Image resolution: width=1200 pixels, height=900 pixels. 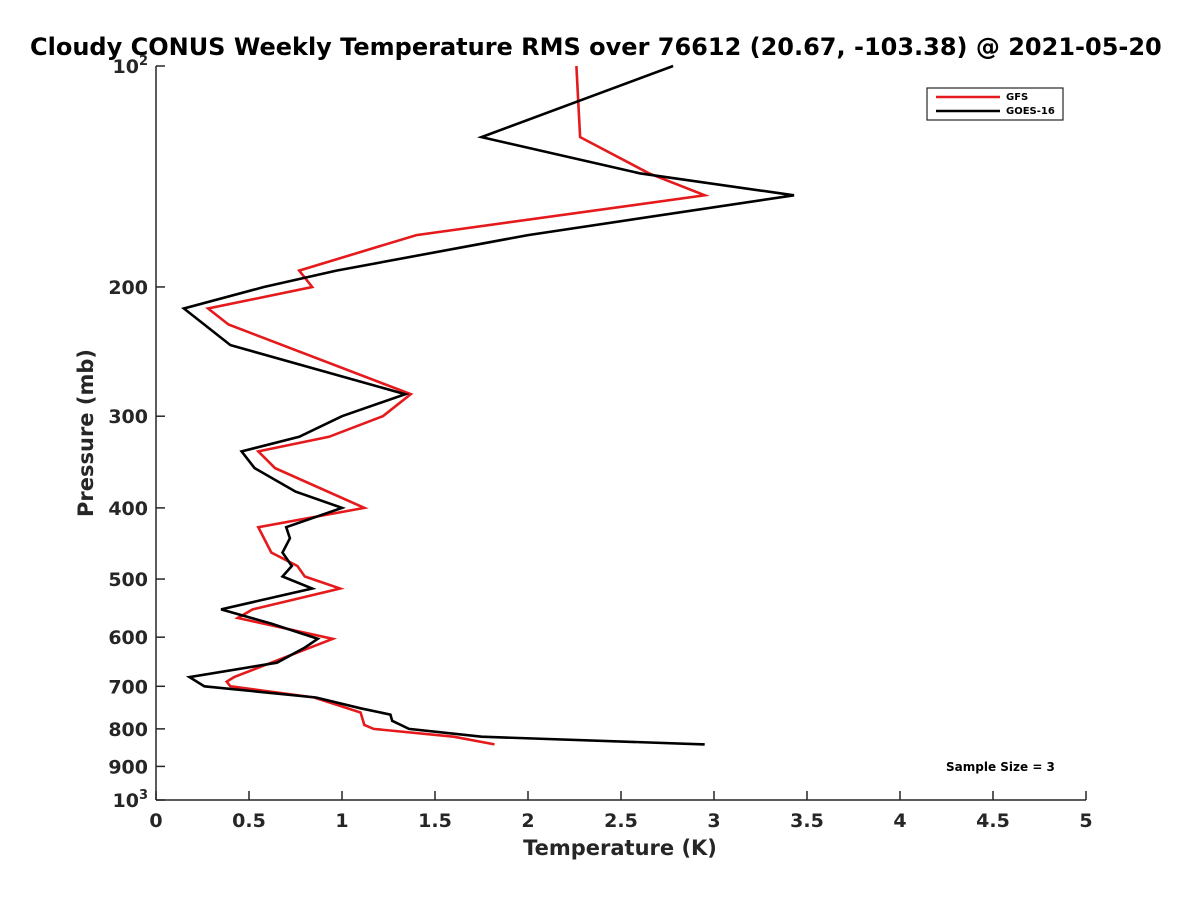 What do you see at coordinates (1030, 111) in the screenshot?
I see `legend-label-goes16: GOES-16` at bounding box center [1030, 111].